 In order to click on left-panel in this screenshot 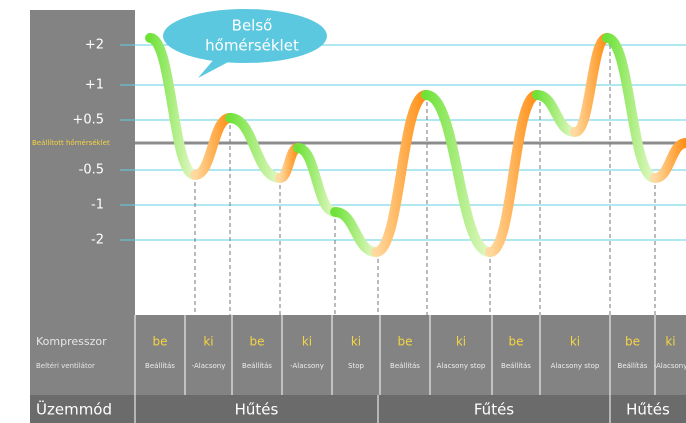, I will do `click(82, 162)`.